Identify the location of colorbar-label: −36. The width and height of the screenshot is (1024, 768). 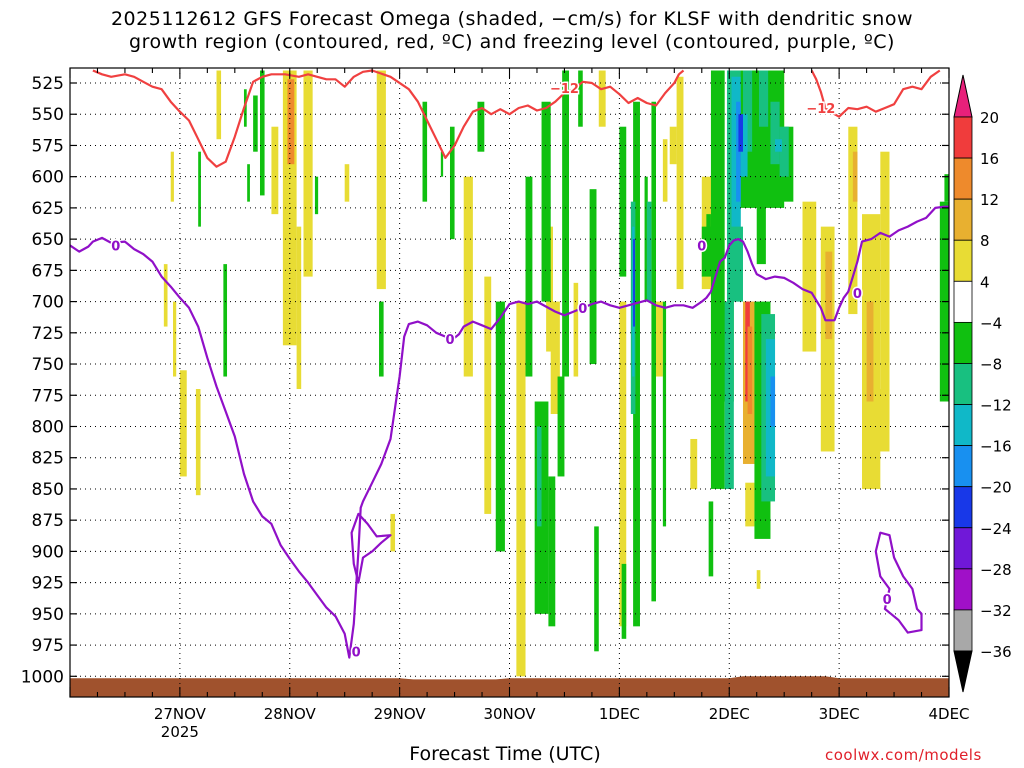
(996, 652).